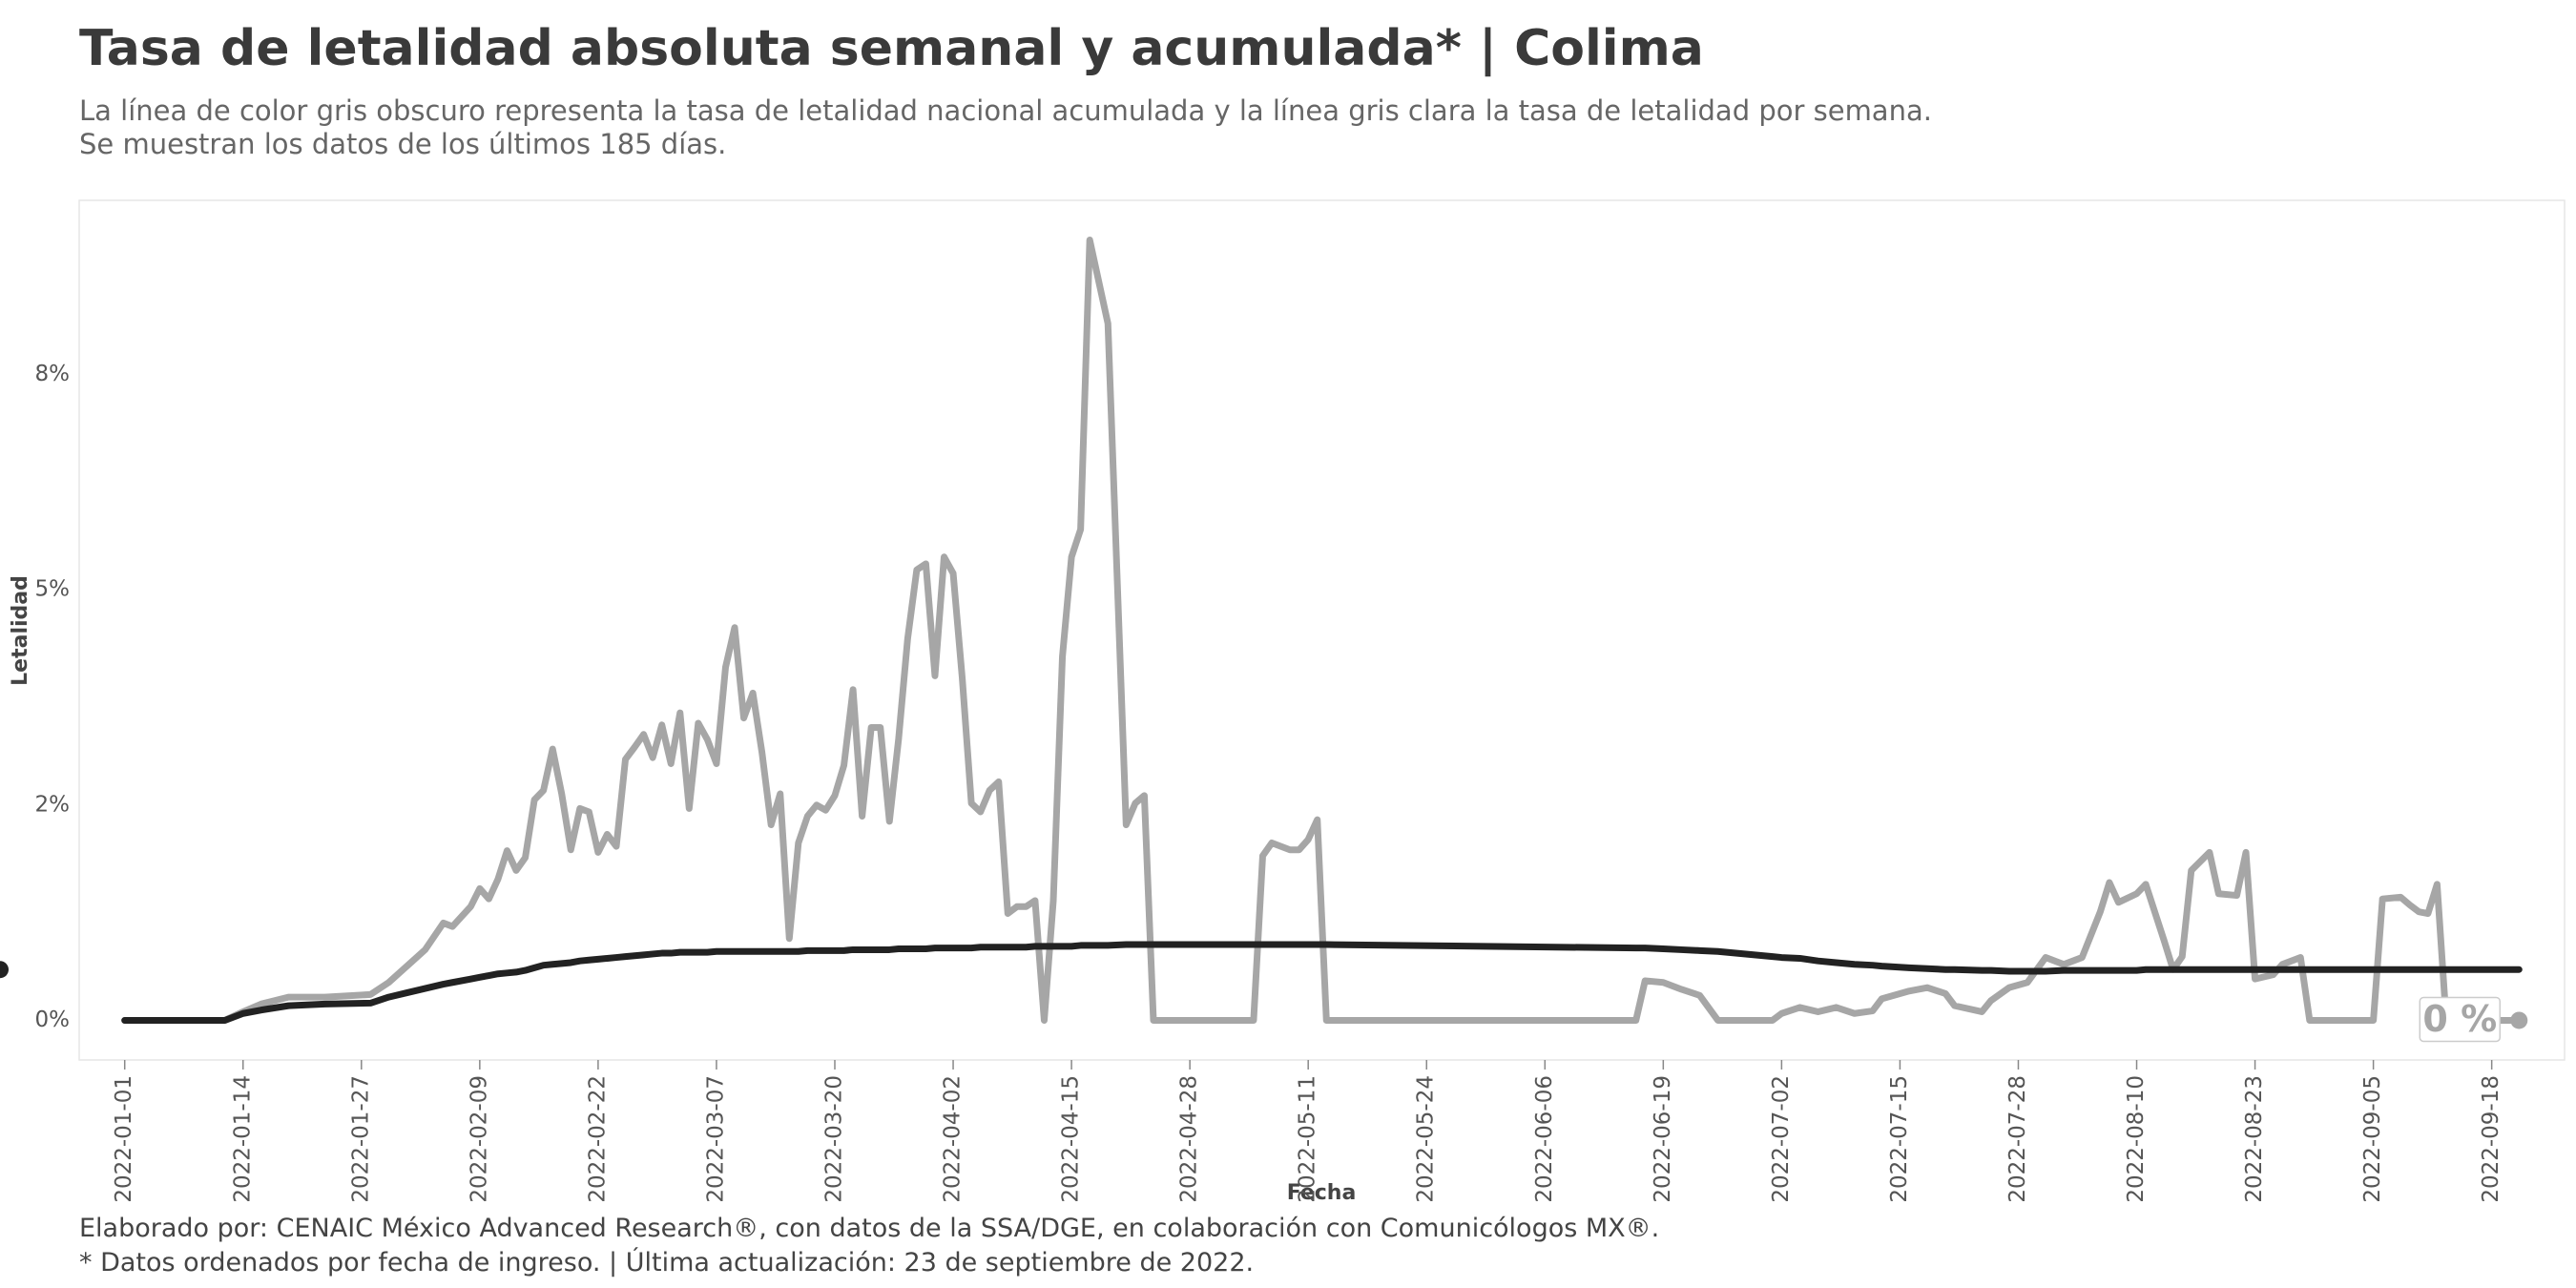 The image size is (2576, 1288). I want to click on x-tick-label: 2022-08-23, so click(2254, 1139).